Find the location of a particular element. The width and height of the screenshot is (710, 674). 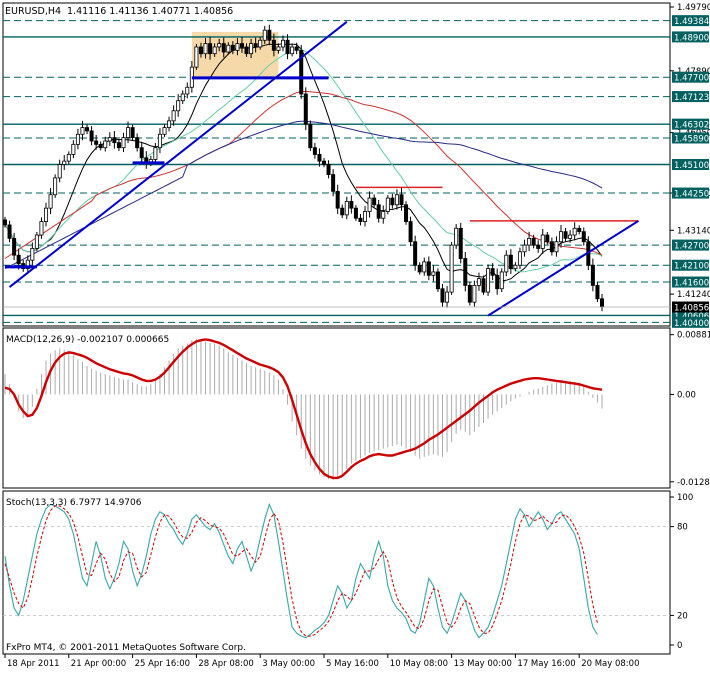

price-axis-label: 1.43140 is located at coordinates (693, 231).